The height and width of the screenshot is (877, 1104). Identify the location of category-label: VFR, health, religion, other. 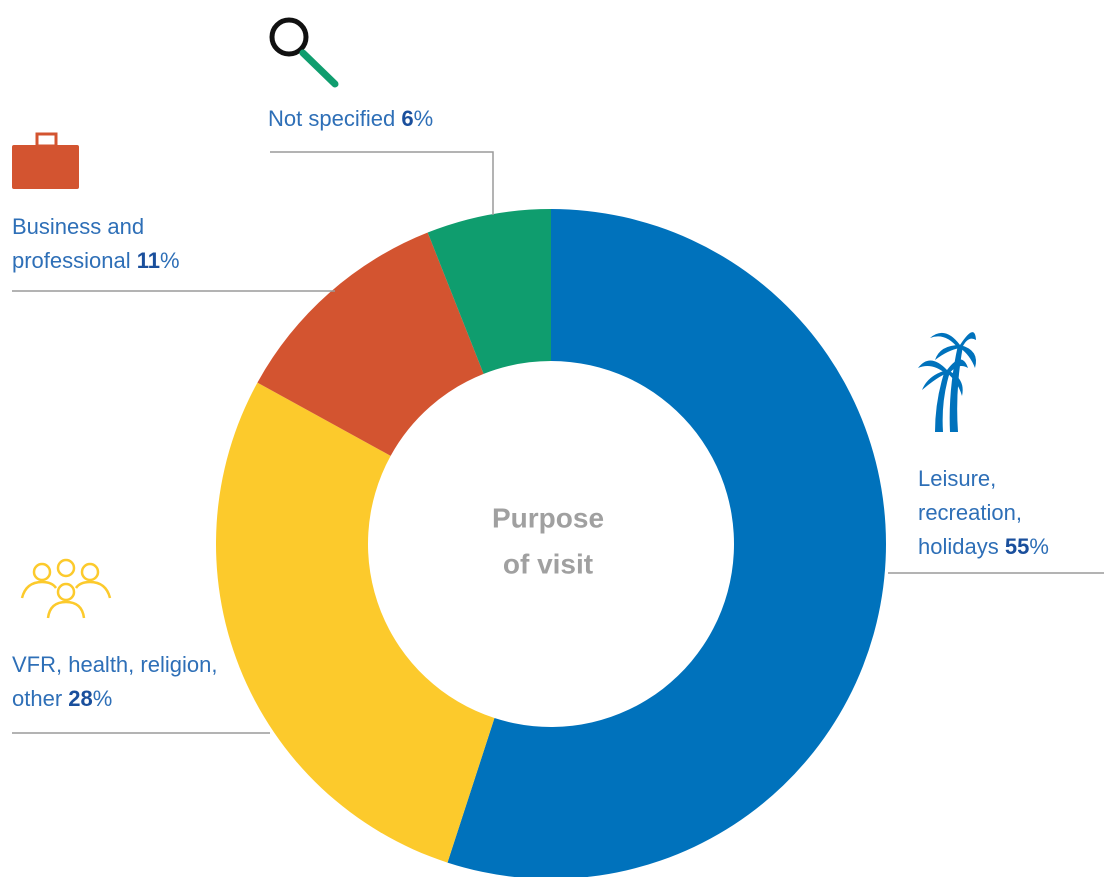
(115, 681).